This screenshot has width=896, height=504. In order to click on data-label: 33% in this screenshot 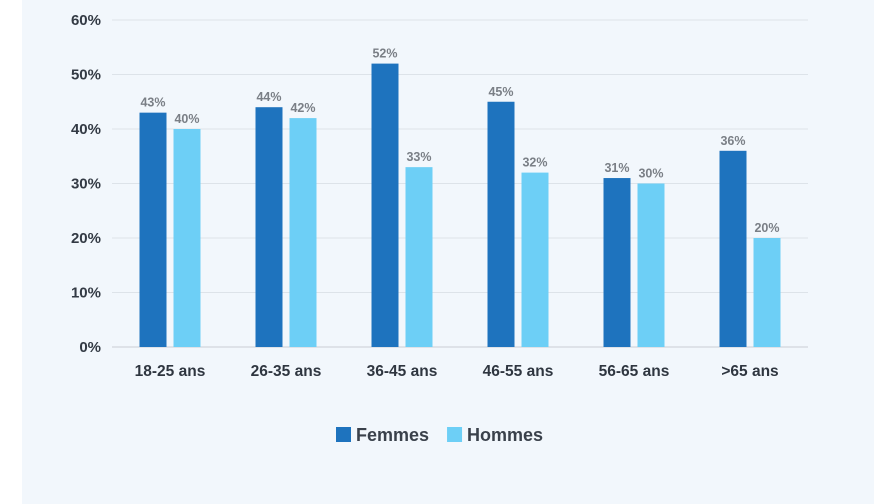, I will do `click(418, 157)`.